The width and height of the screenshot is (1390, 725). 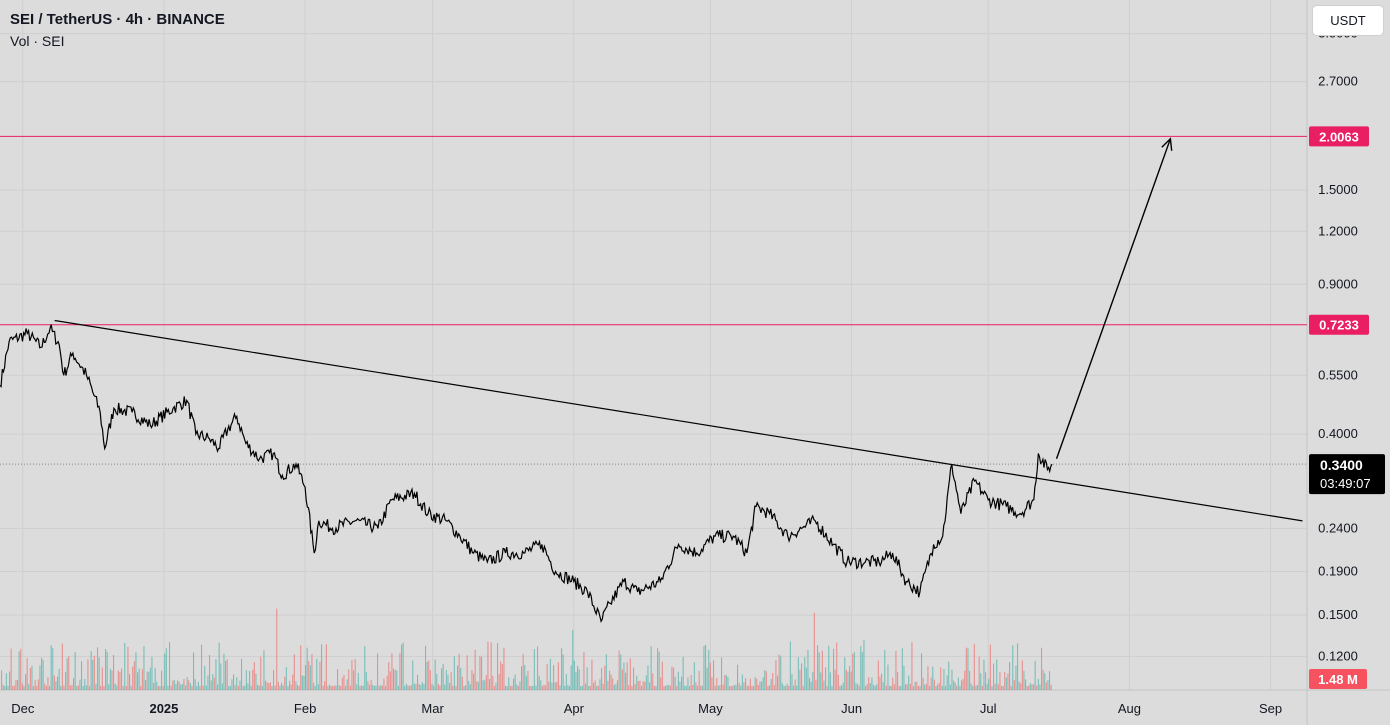 What do you see at coordinates (646, 708) in the screenshot?
I see `time-axis: Dec 2025 Feb Mar Apr May Jun Jul Aug Sep` at bounding box center [646, 708].